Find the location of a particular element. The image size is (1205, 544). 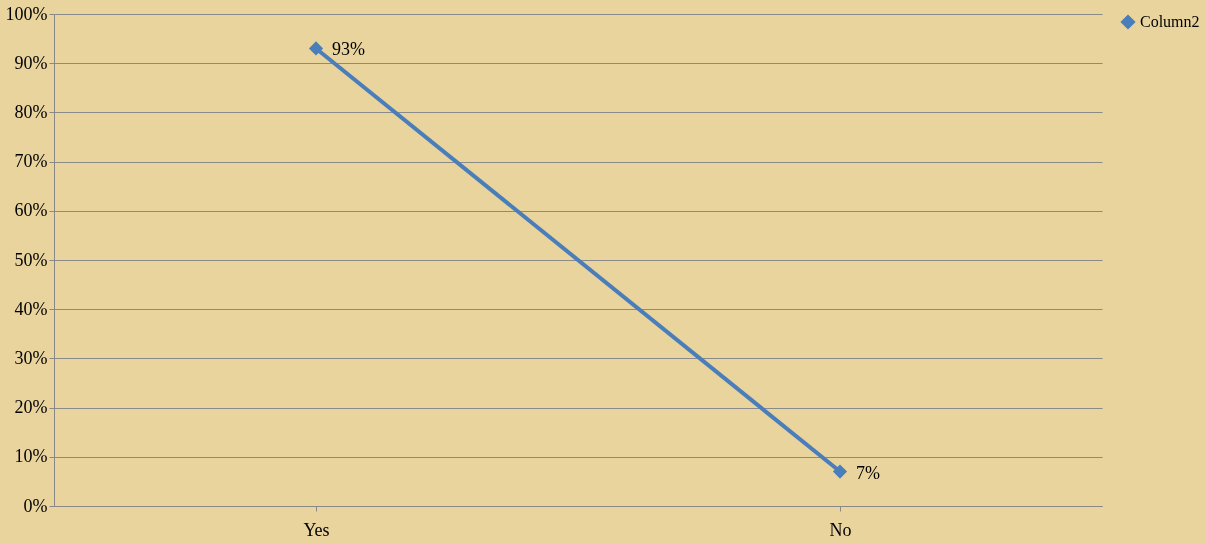

x-tick-label: No is located at coordinates (840, 529).